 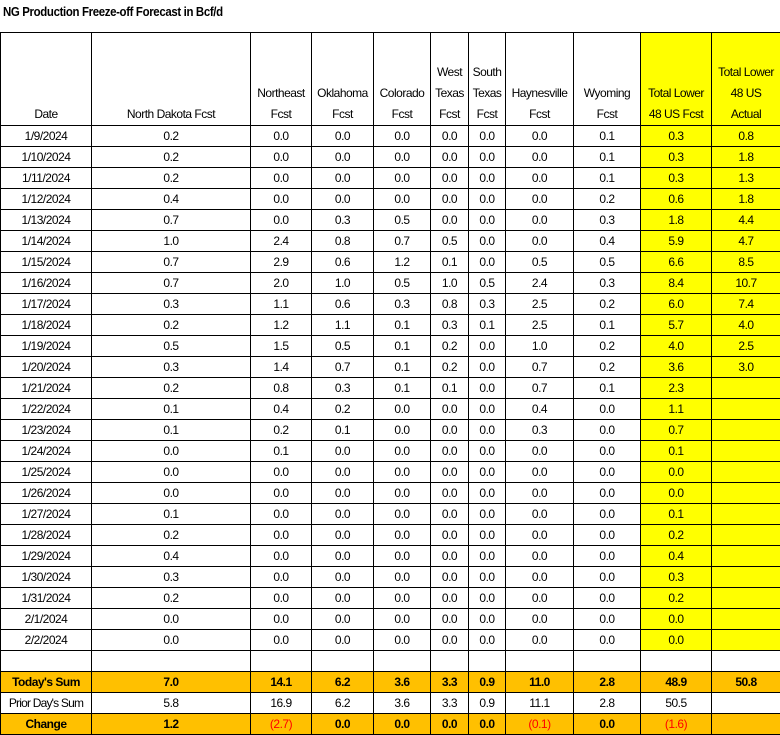 I want to click on summary-value: 0.0, so click(x=343, y=724).